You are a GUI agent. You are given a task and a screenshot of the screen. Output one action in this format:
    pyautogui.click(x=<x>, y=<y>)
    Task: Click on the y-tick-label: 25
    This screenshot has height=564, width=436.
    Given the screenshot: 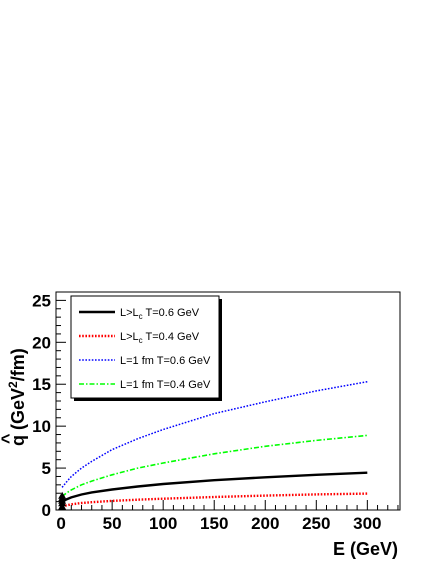 What is the action you would take?
    pyautogui.click(x=41, y=300)
    